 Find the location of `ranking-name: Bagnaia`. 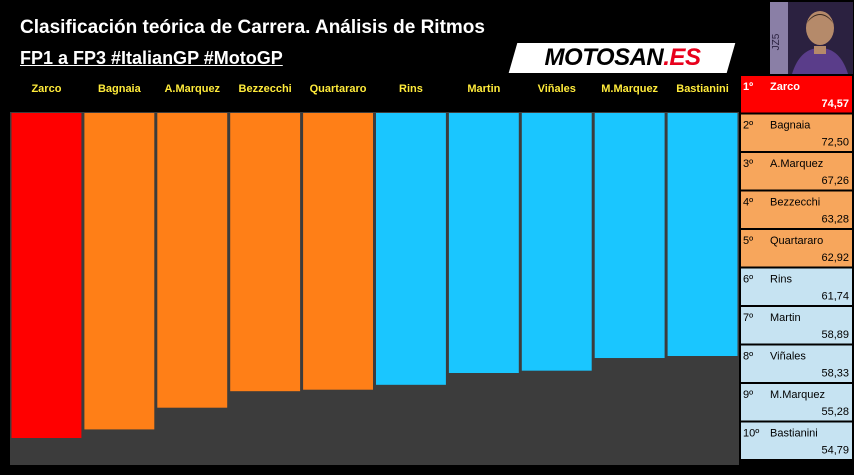

ranking-name: Bagnaia is located at coordinates (790, 126).